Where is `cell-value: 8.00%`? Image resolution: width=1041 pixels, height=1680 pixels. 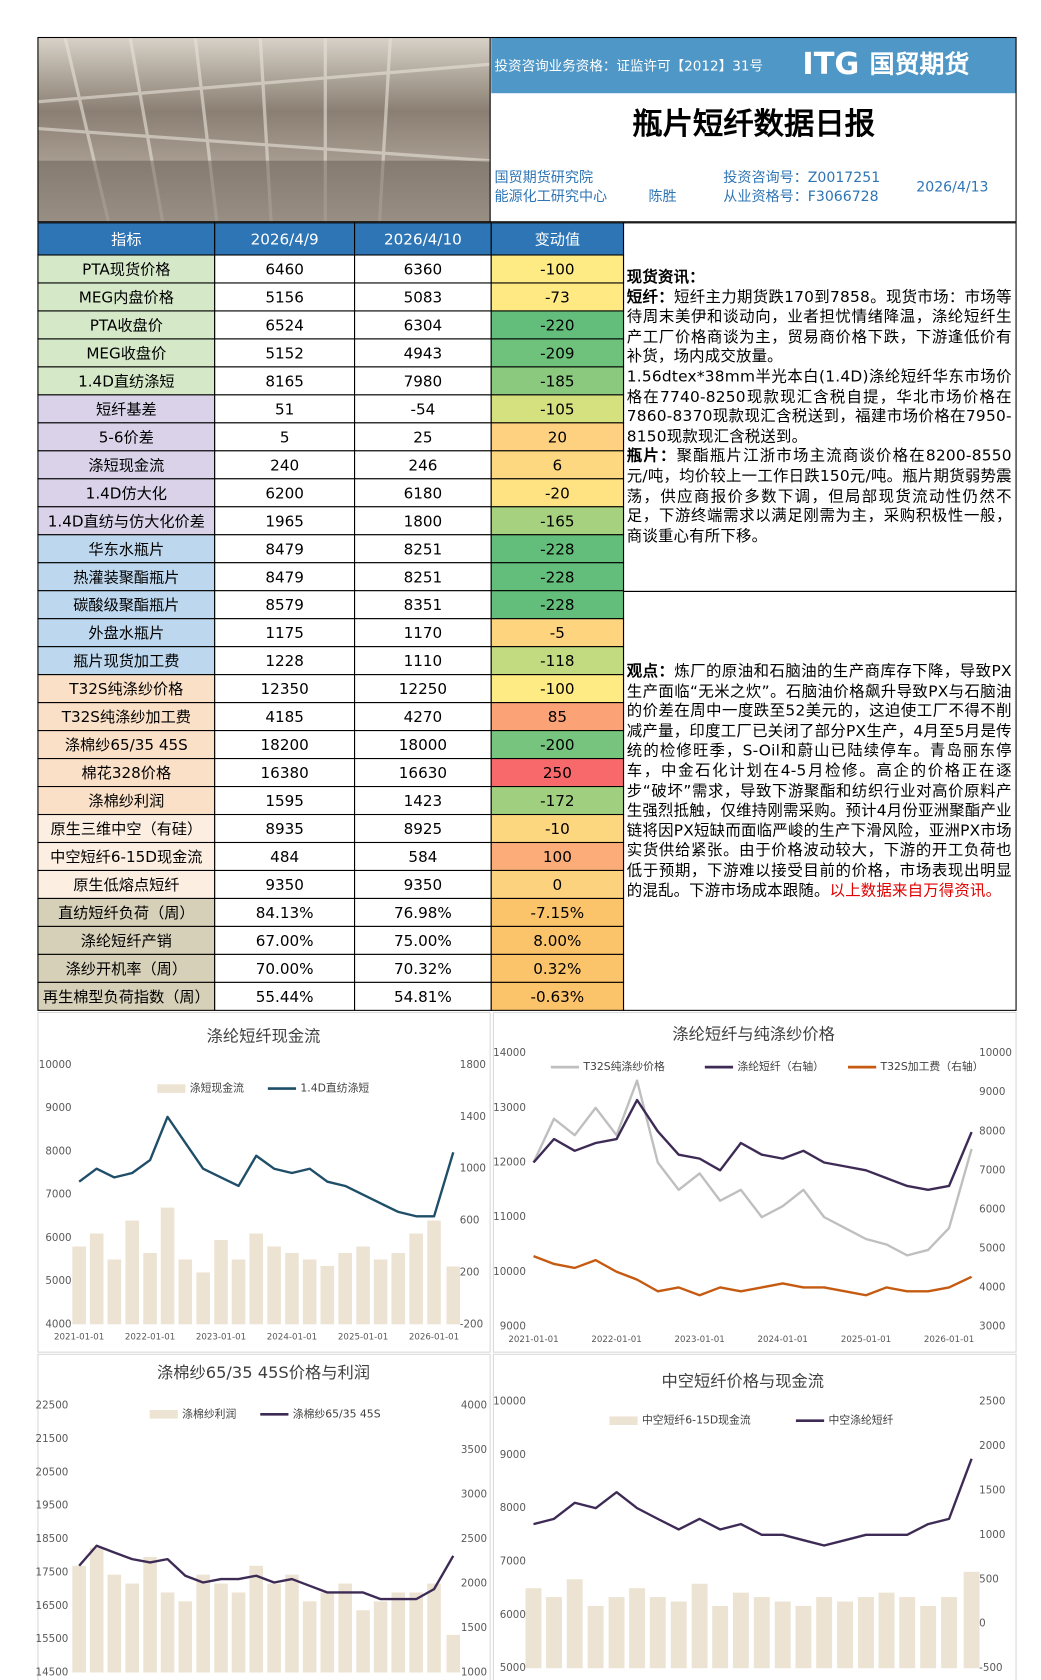
cell-value: 8.00% is located at coordinates (557, 941).